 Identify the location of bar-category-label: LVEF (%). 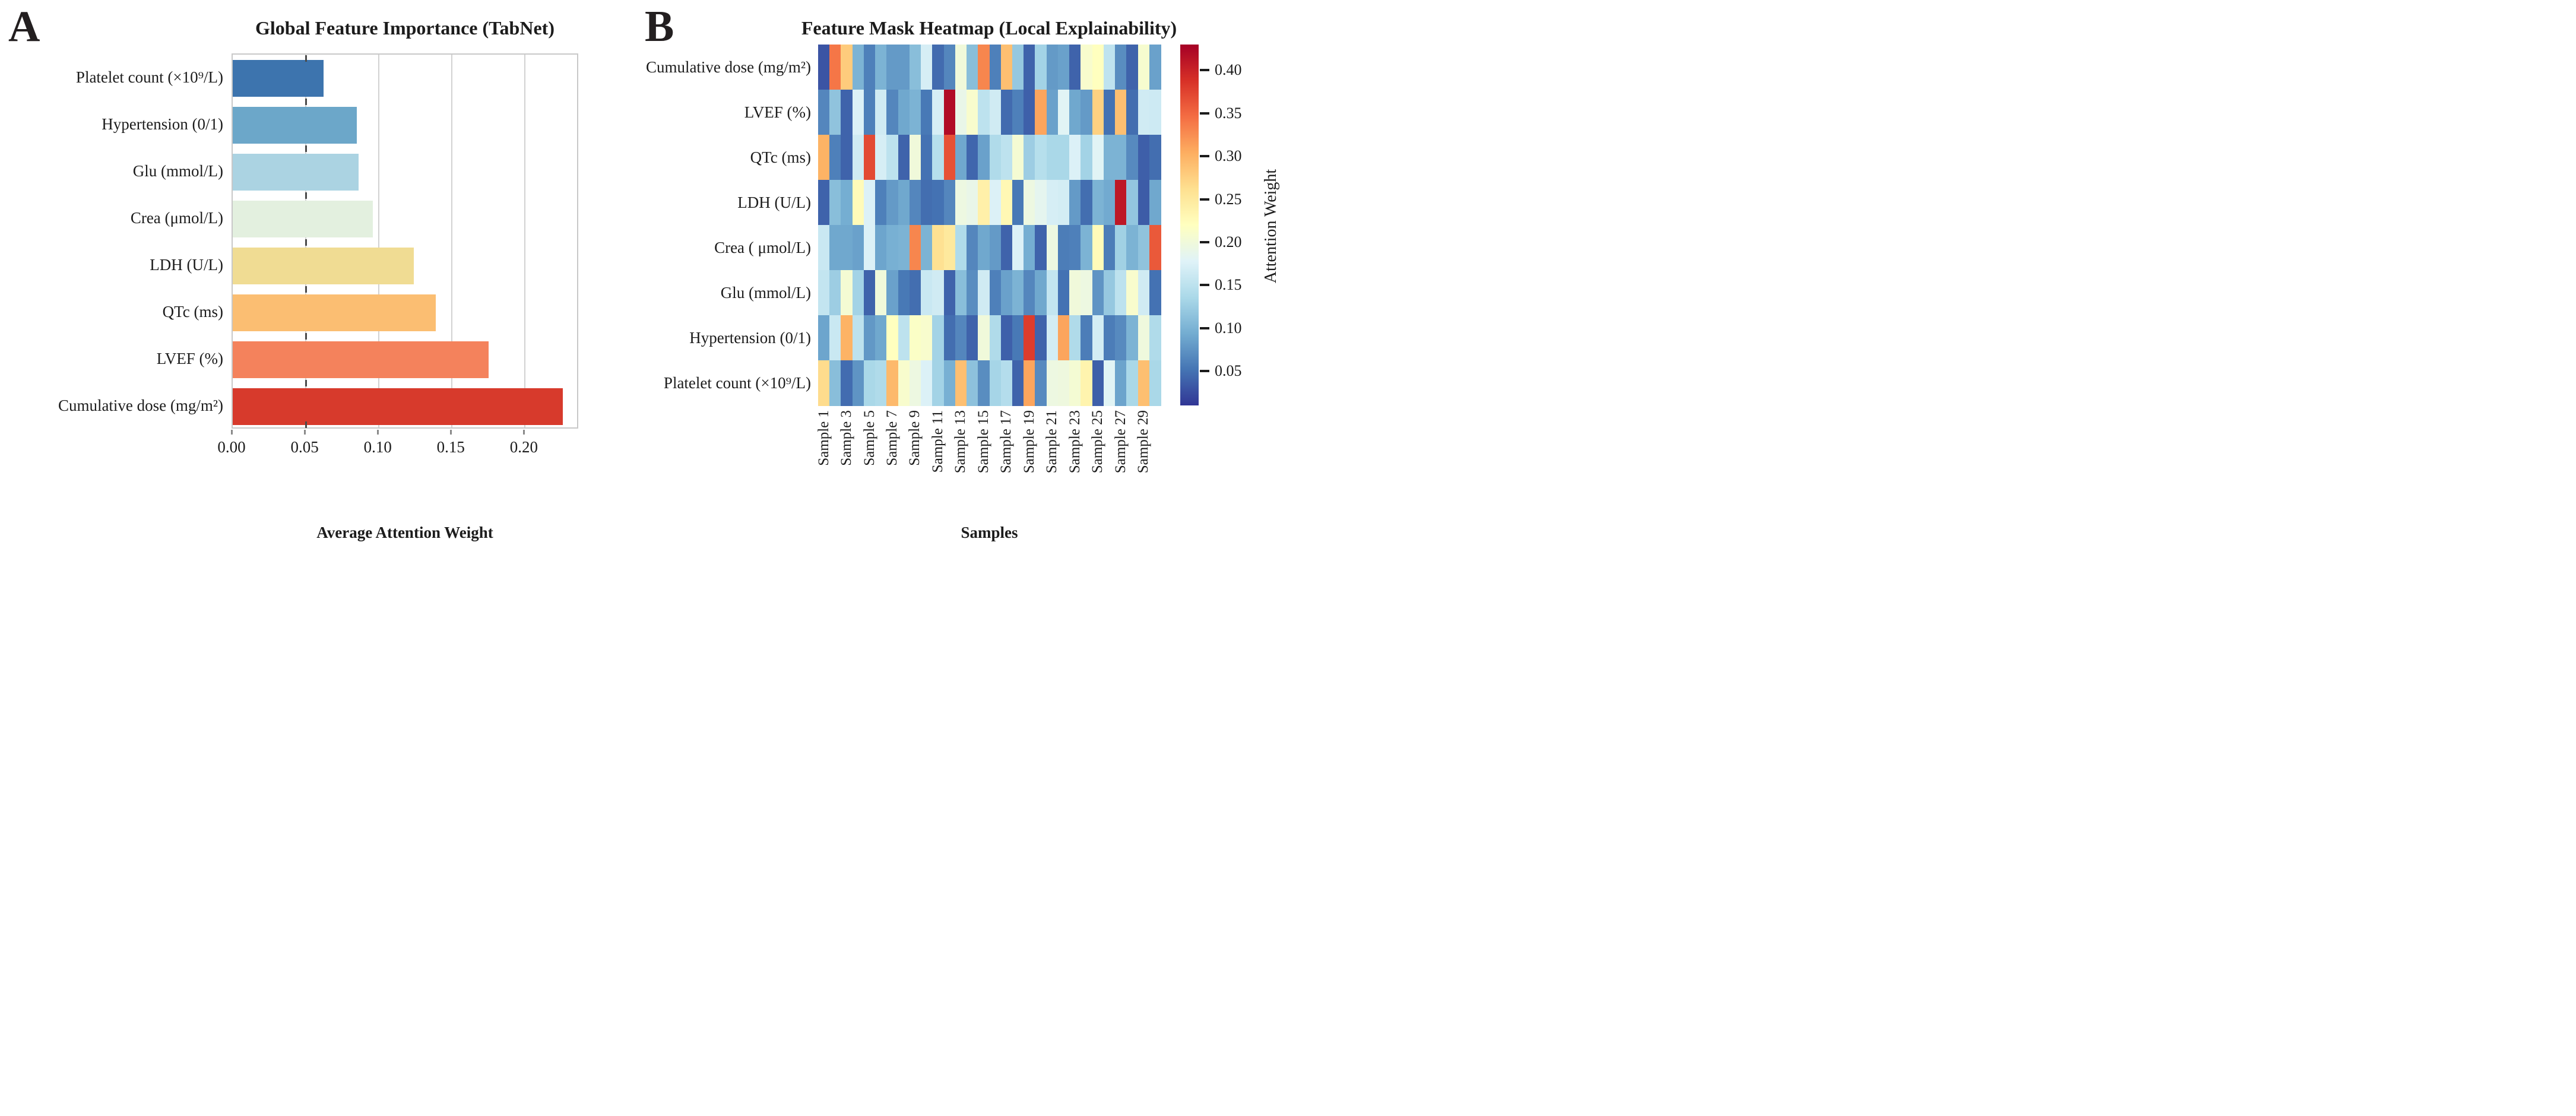
(190, 358).